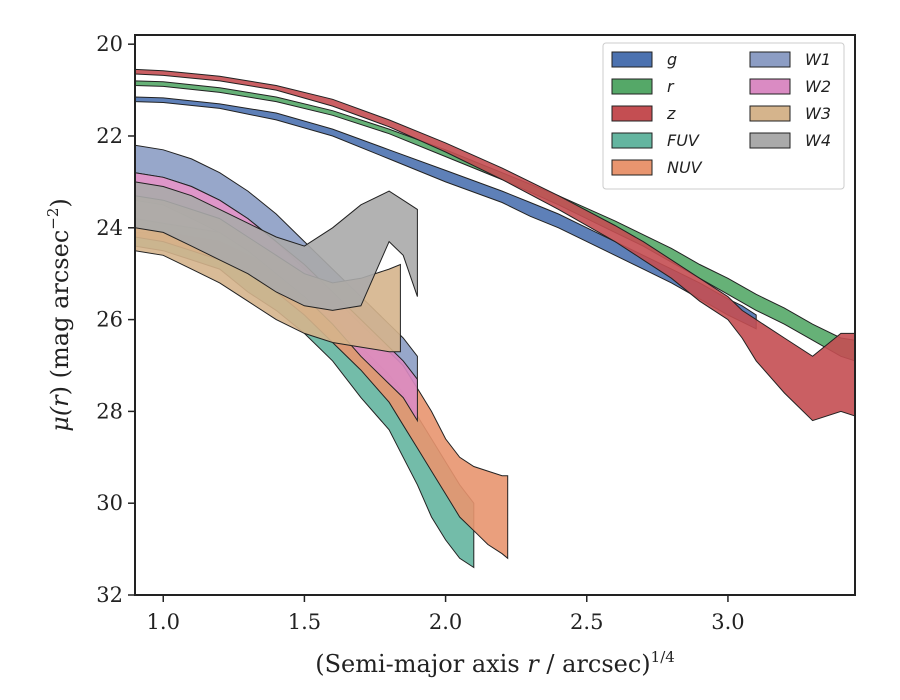  Describe the element at coordinates (445, 622) in the screenshot. I see `x-tick-label: 2.0` at that location.